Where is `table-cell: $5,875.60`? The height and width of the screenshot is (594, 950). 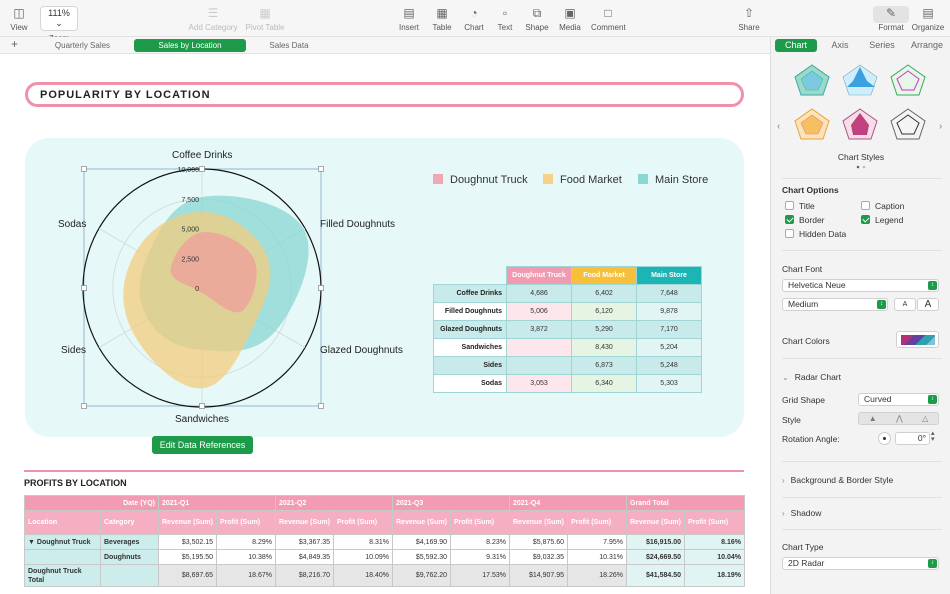 table-cell: $5,875.60 is located at coordinates (538, 542).